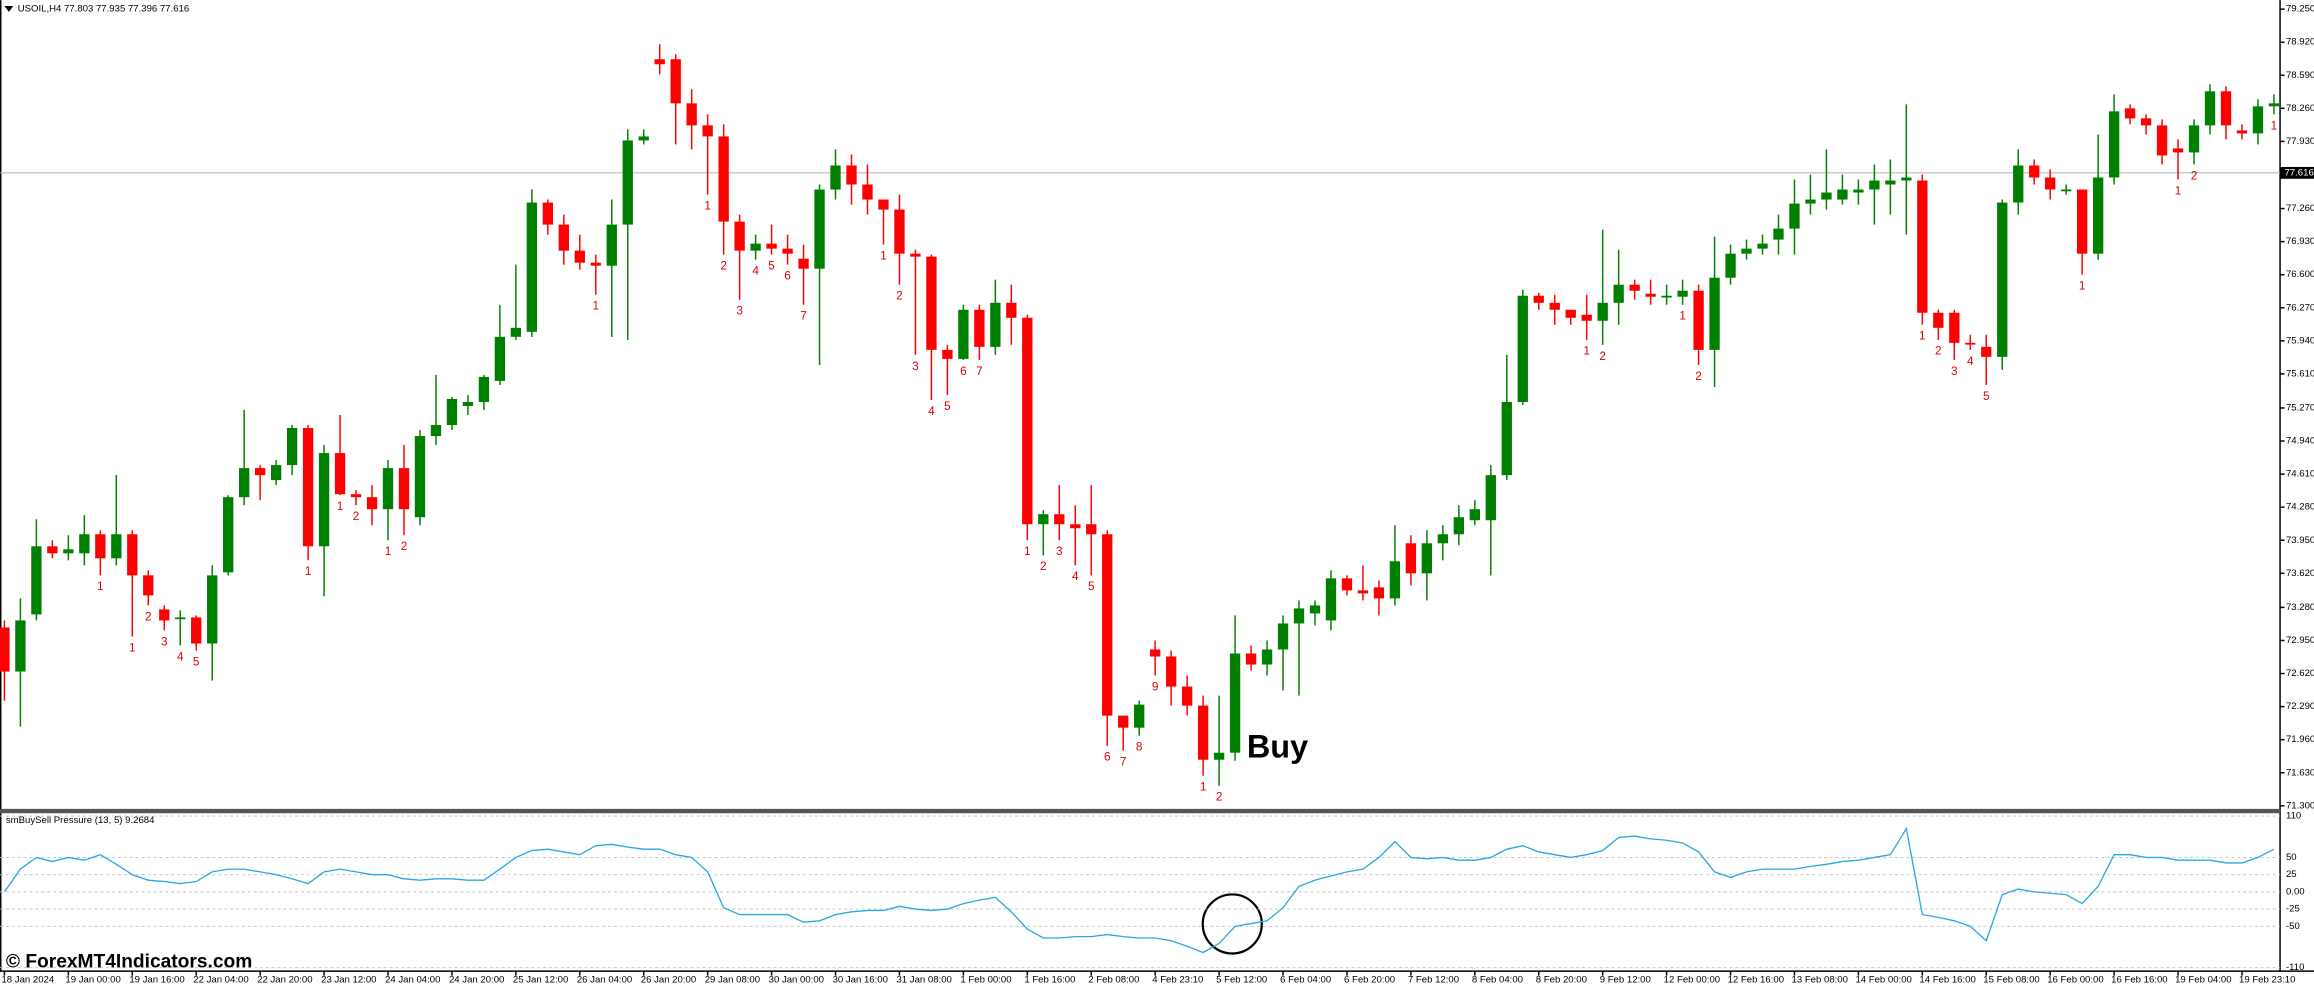 The image size is (2314, 989). I want to click on count-label: 7, so click(803, 316).